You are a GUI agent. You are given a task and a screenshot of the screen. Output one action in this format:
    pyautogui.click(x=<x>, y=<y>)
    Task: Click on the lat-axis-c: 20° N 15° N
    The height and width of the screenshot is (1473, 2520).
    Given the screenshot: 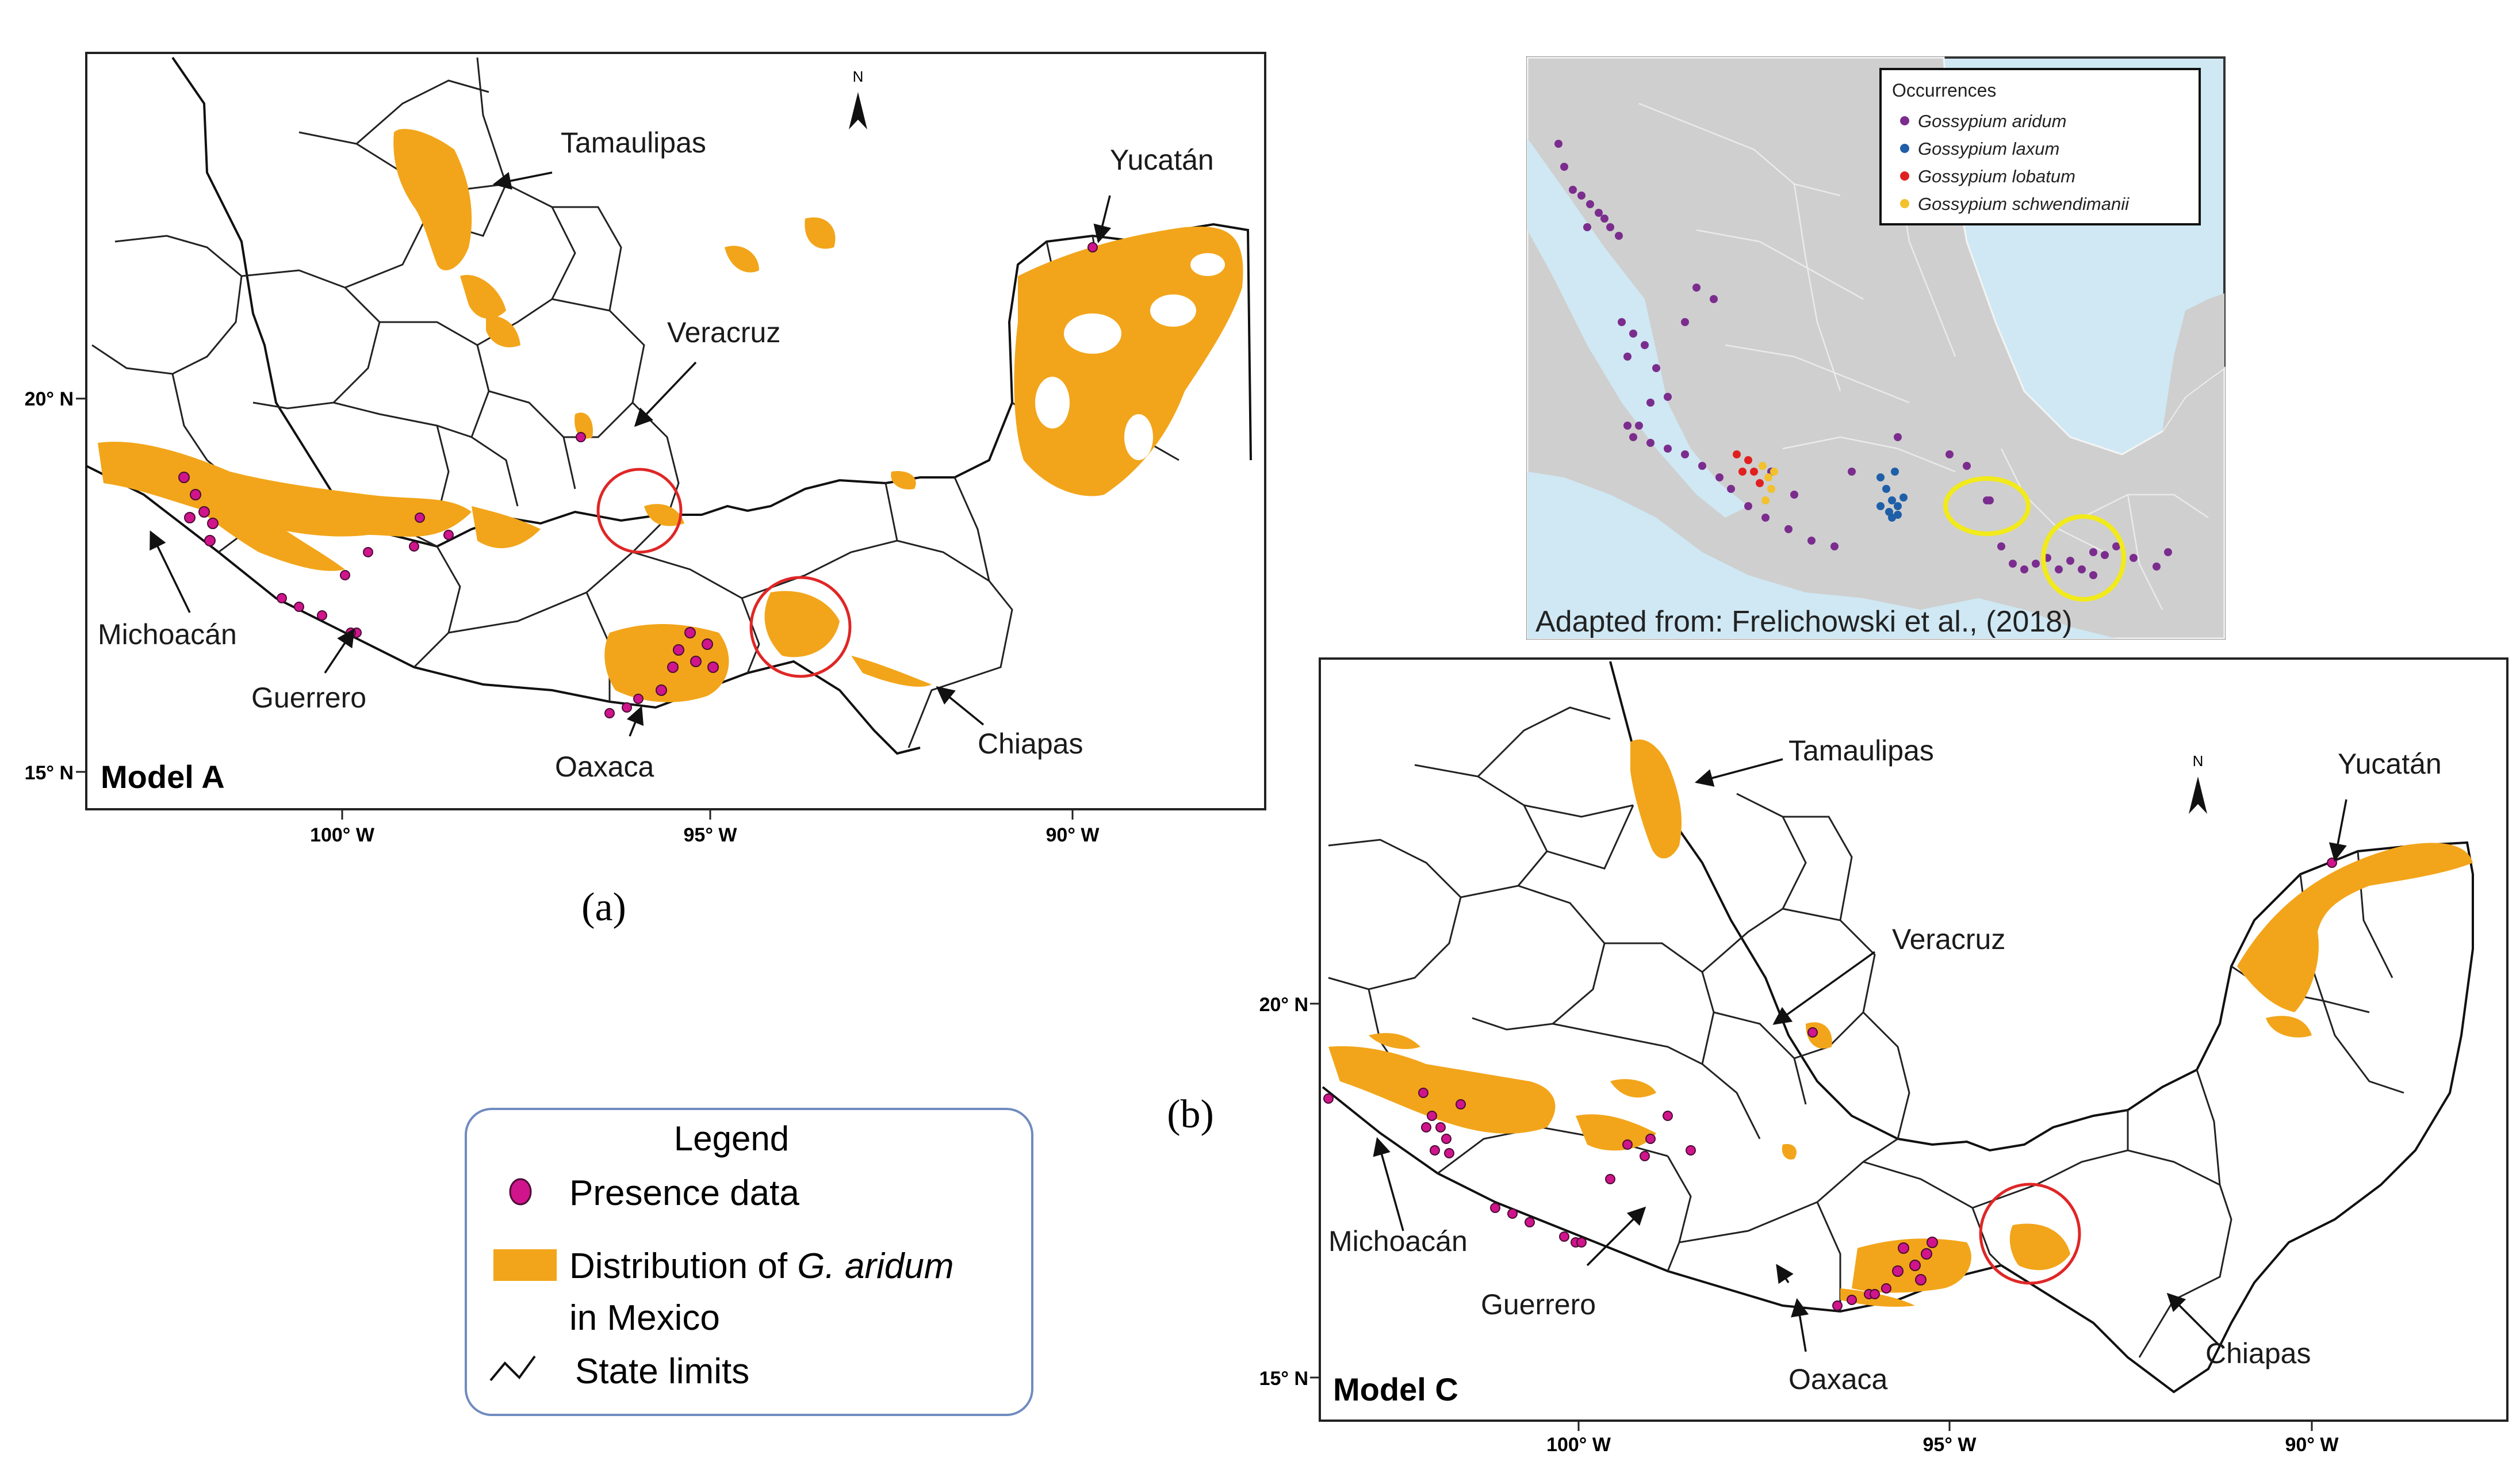 What is the action you would take?
    pyautogui.click(x=1290, y=1192)
    